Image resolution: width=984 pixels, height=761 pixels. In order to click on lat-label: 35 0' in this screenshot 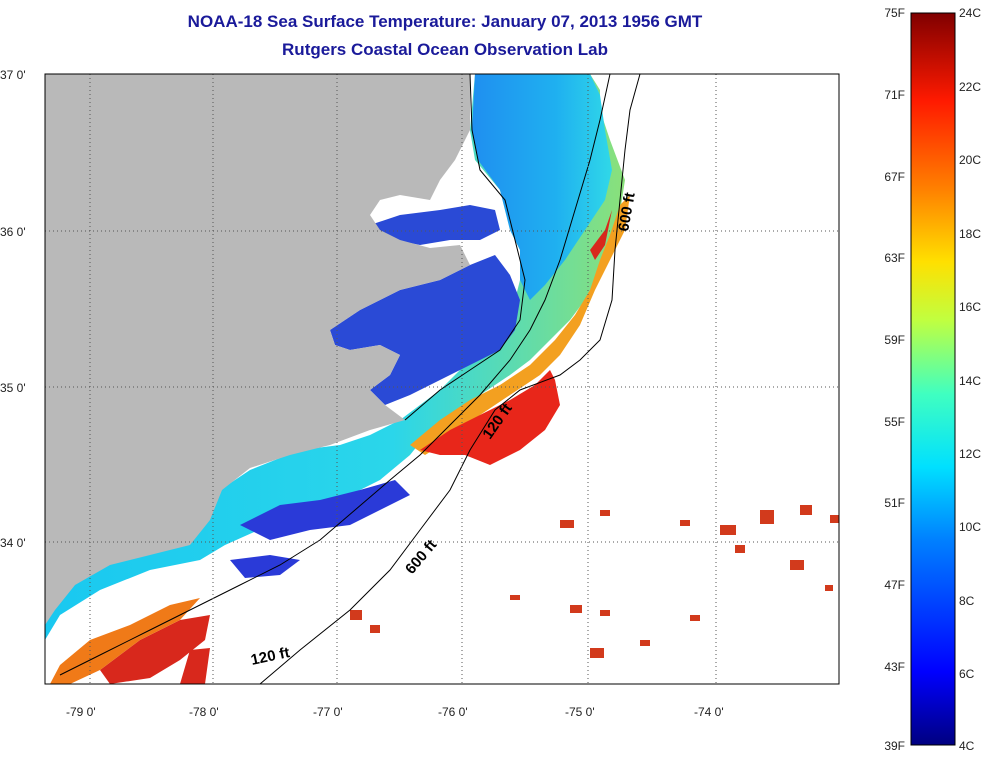, I will do `click(13, 388)`.